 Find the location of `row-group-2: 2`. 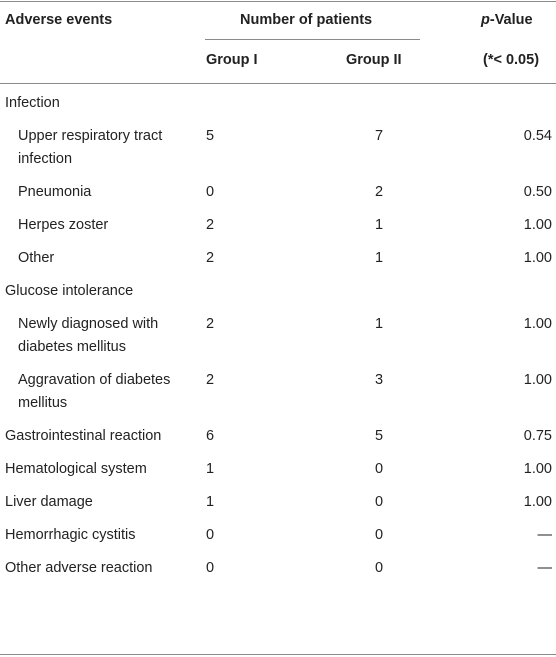

row-group-2: 2 is located at coordinates (379, 192).